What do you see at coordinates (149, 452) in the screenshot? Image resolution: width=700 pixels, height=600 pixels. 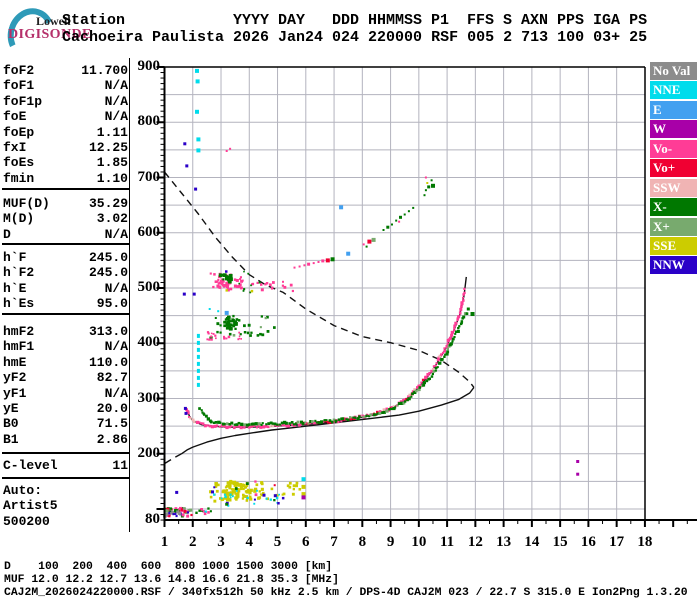 I see `y-tick-label-200: 200` at bounding box center [149, 452].